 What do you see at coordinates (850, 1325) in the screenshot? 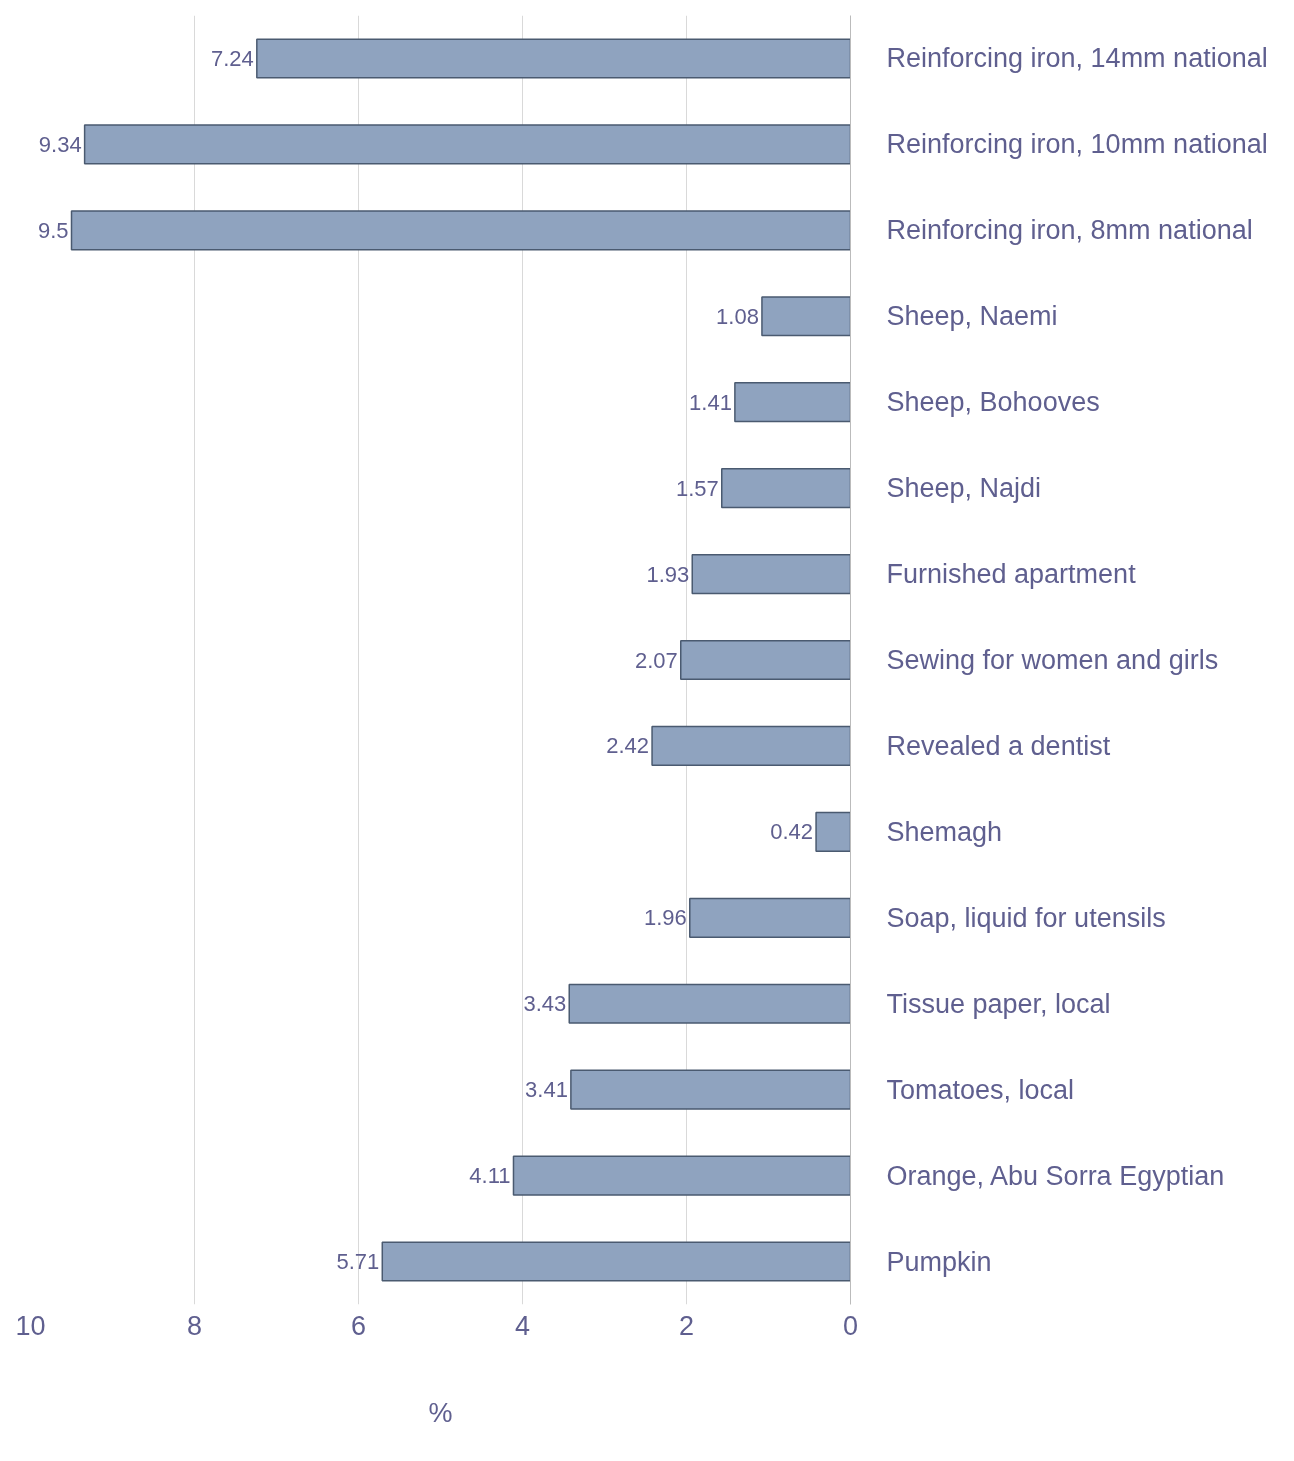
I see `x-tick-label: 0` at bounding box center [850, 1325].